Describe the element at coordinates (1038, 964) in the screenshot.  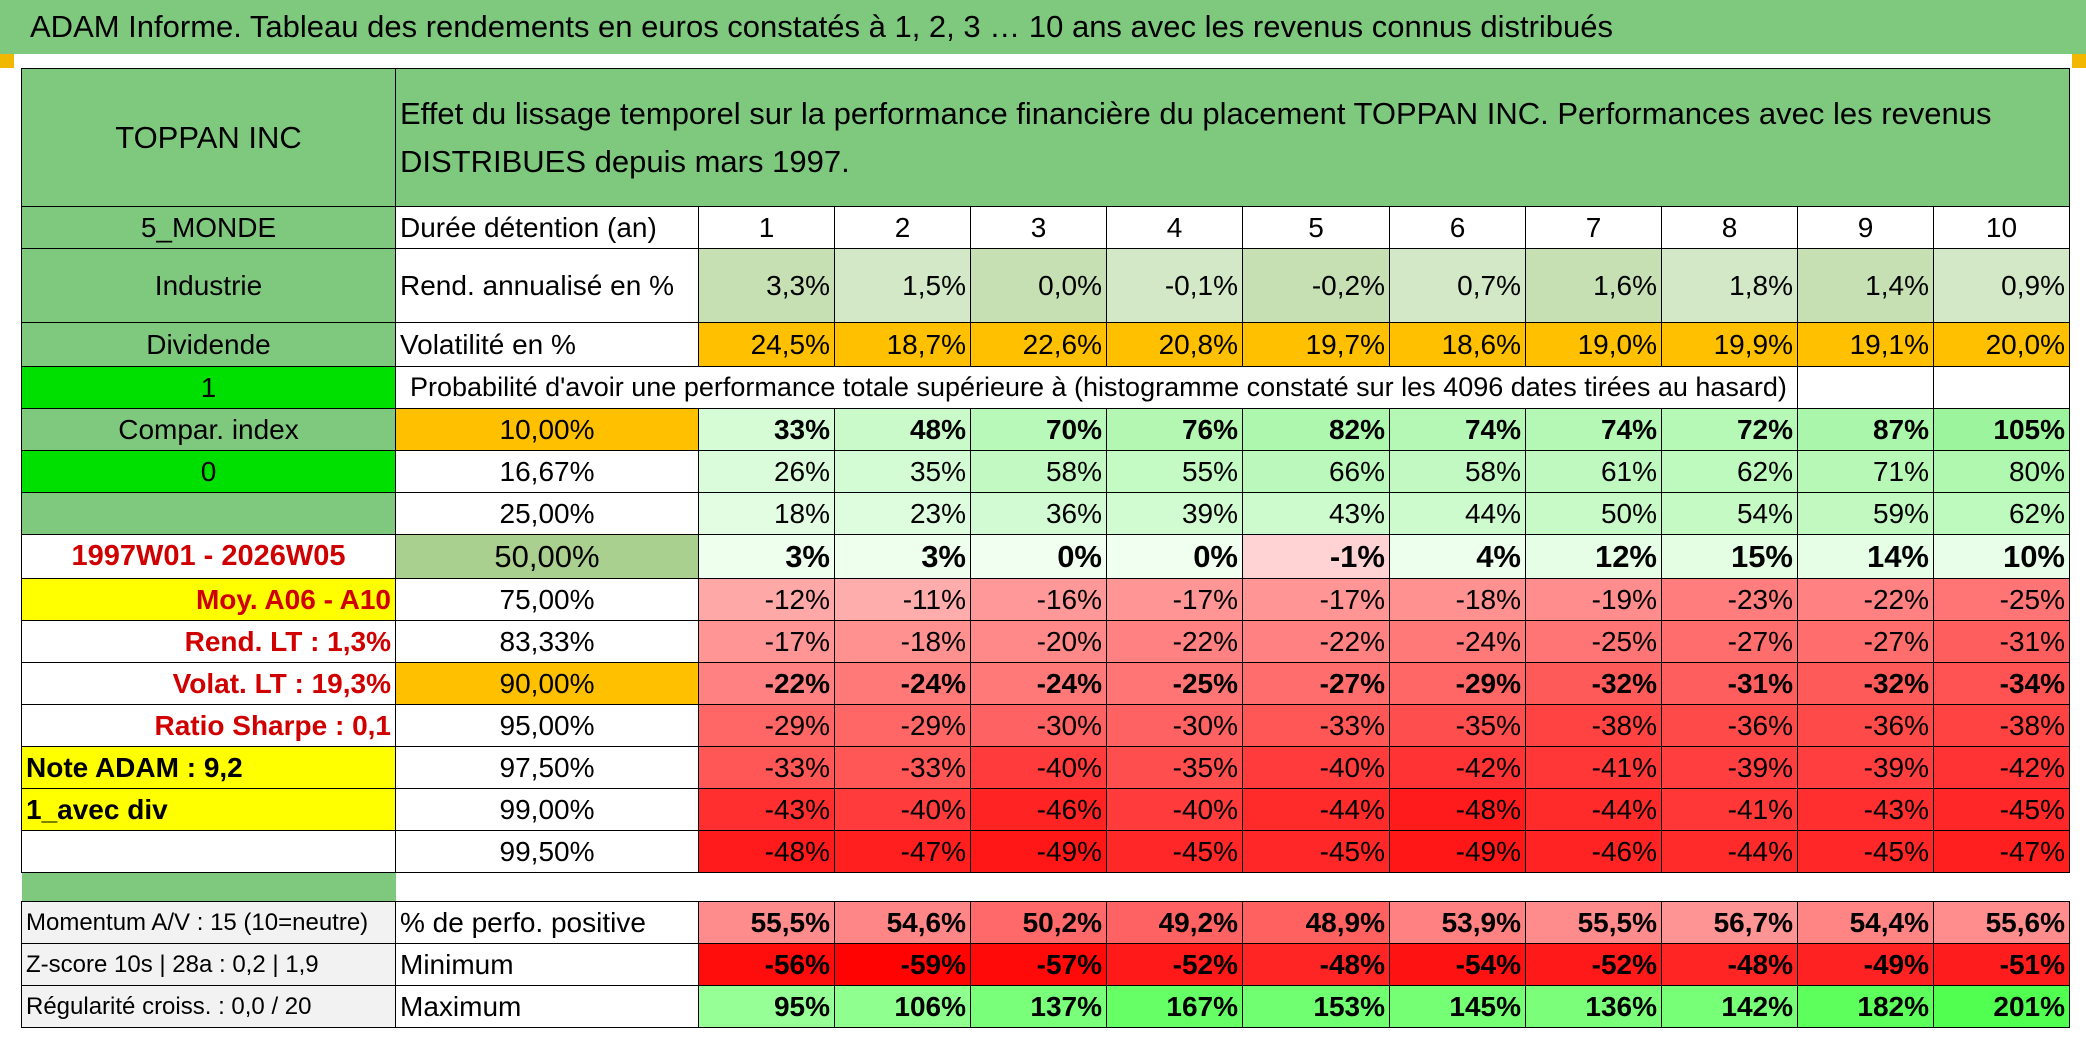
I see `summary-value: -57%` at that location.